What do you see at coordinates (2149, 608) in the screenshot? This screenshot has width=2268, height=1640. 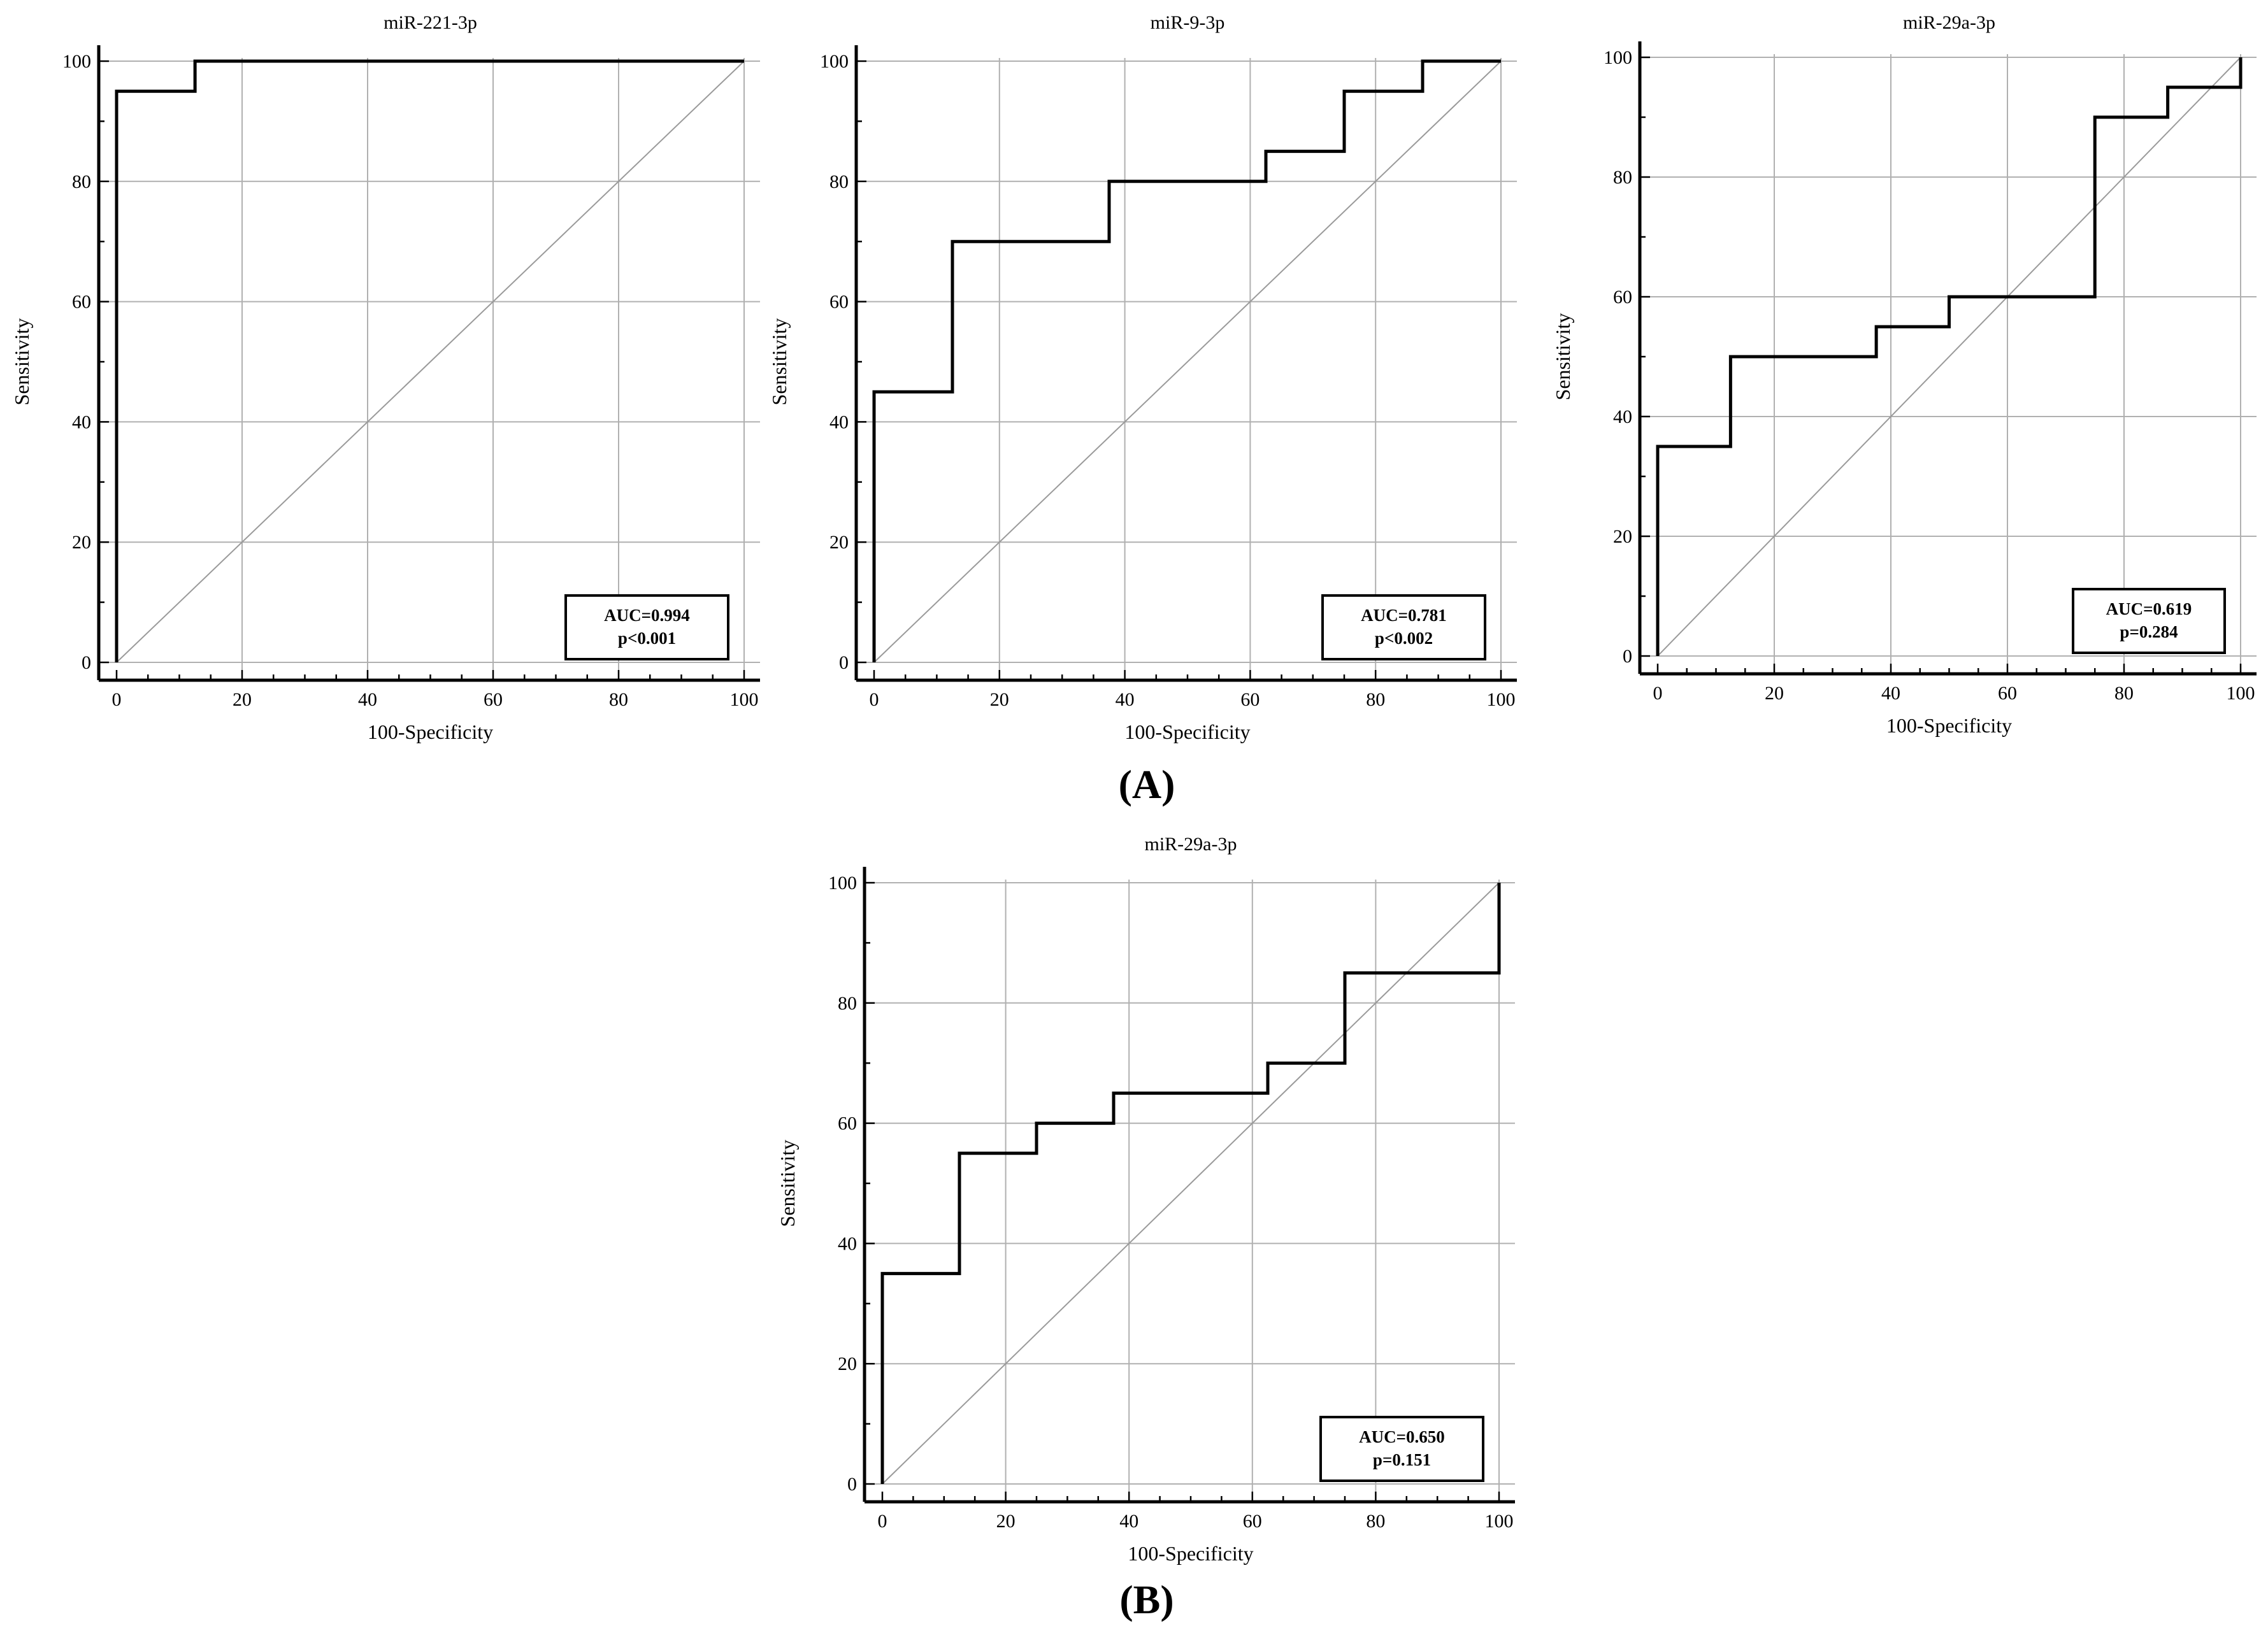 I see `auc-value-text: AUC=0.619` at bounding box center [2149, 608].